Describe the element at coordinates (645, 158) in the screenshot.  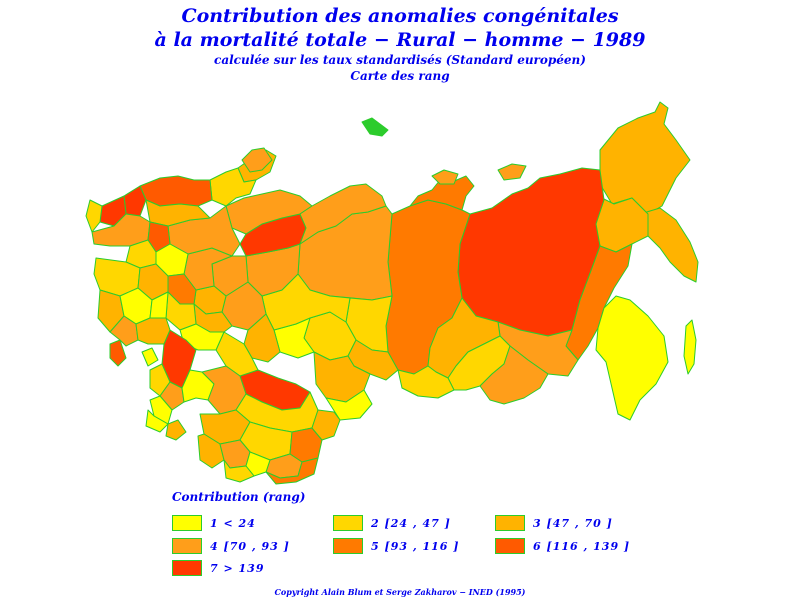
I see `region-chukotka` at that location.